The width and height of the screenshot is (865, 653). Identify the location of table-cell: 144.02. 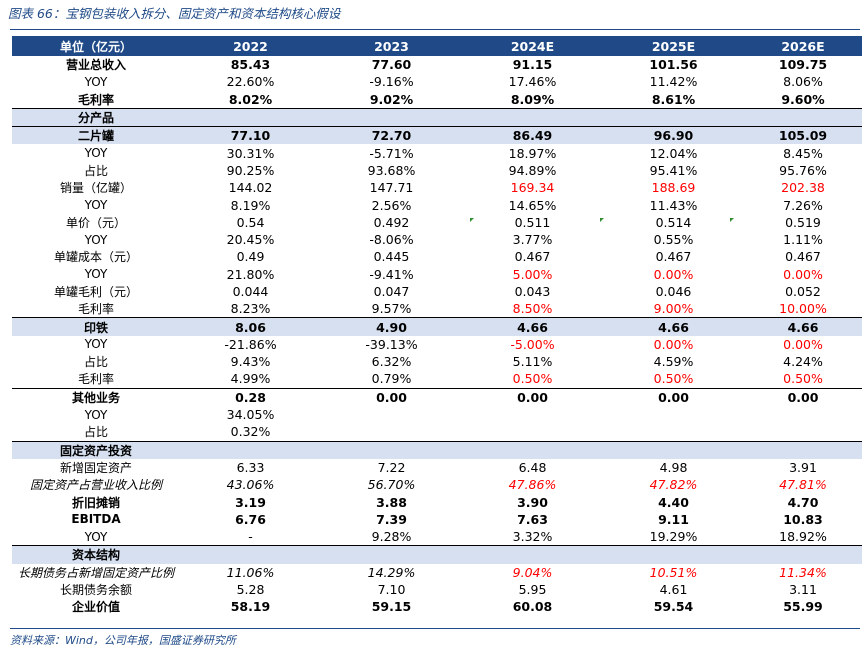
(250, 188).